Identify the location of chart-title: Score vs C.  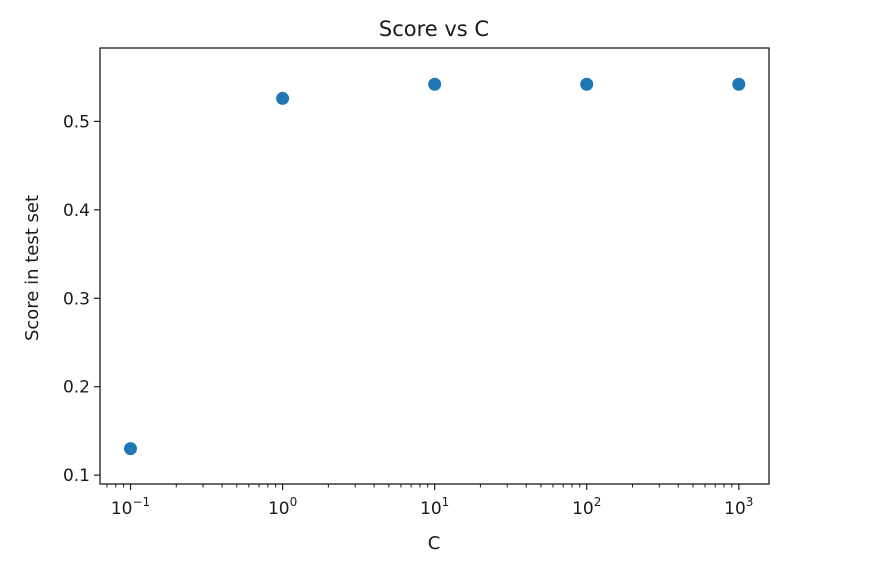
(434, 29).